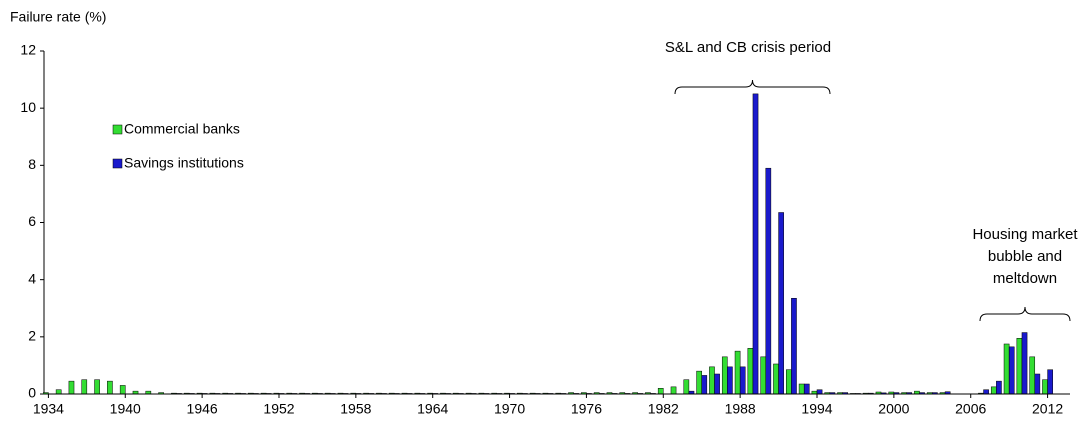  What do you see at coordinates (278, 409) in the screenshot?
I see `x-tick-label: 1952` at bounding box center [278, 409].